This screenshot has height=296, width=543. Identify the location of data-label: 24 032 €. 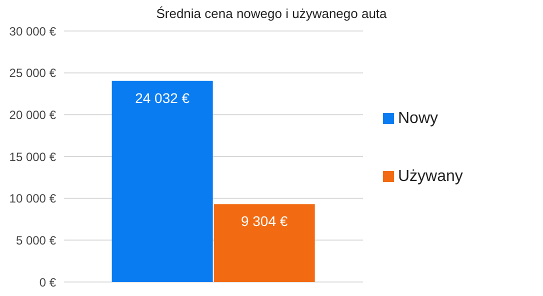
(162, 98).